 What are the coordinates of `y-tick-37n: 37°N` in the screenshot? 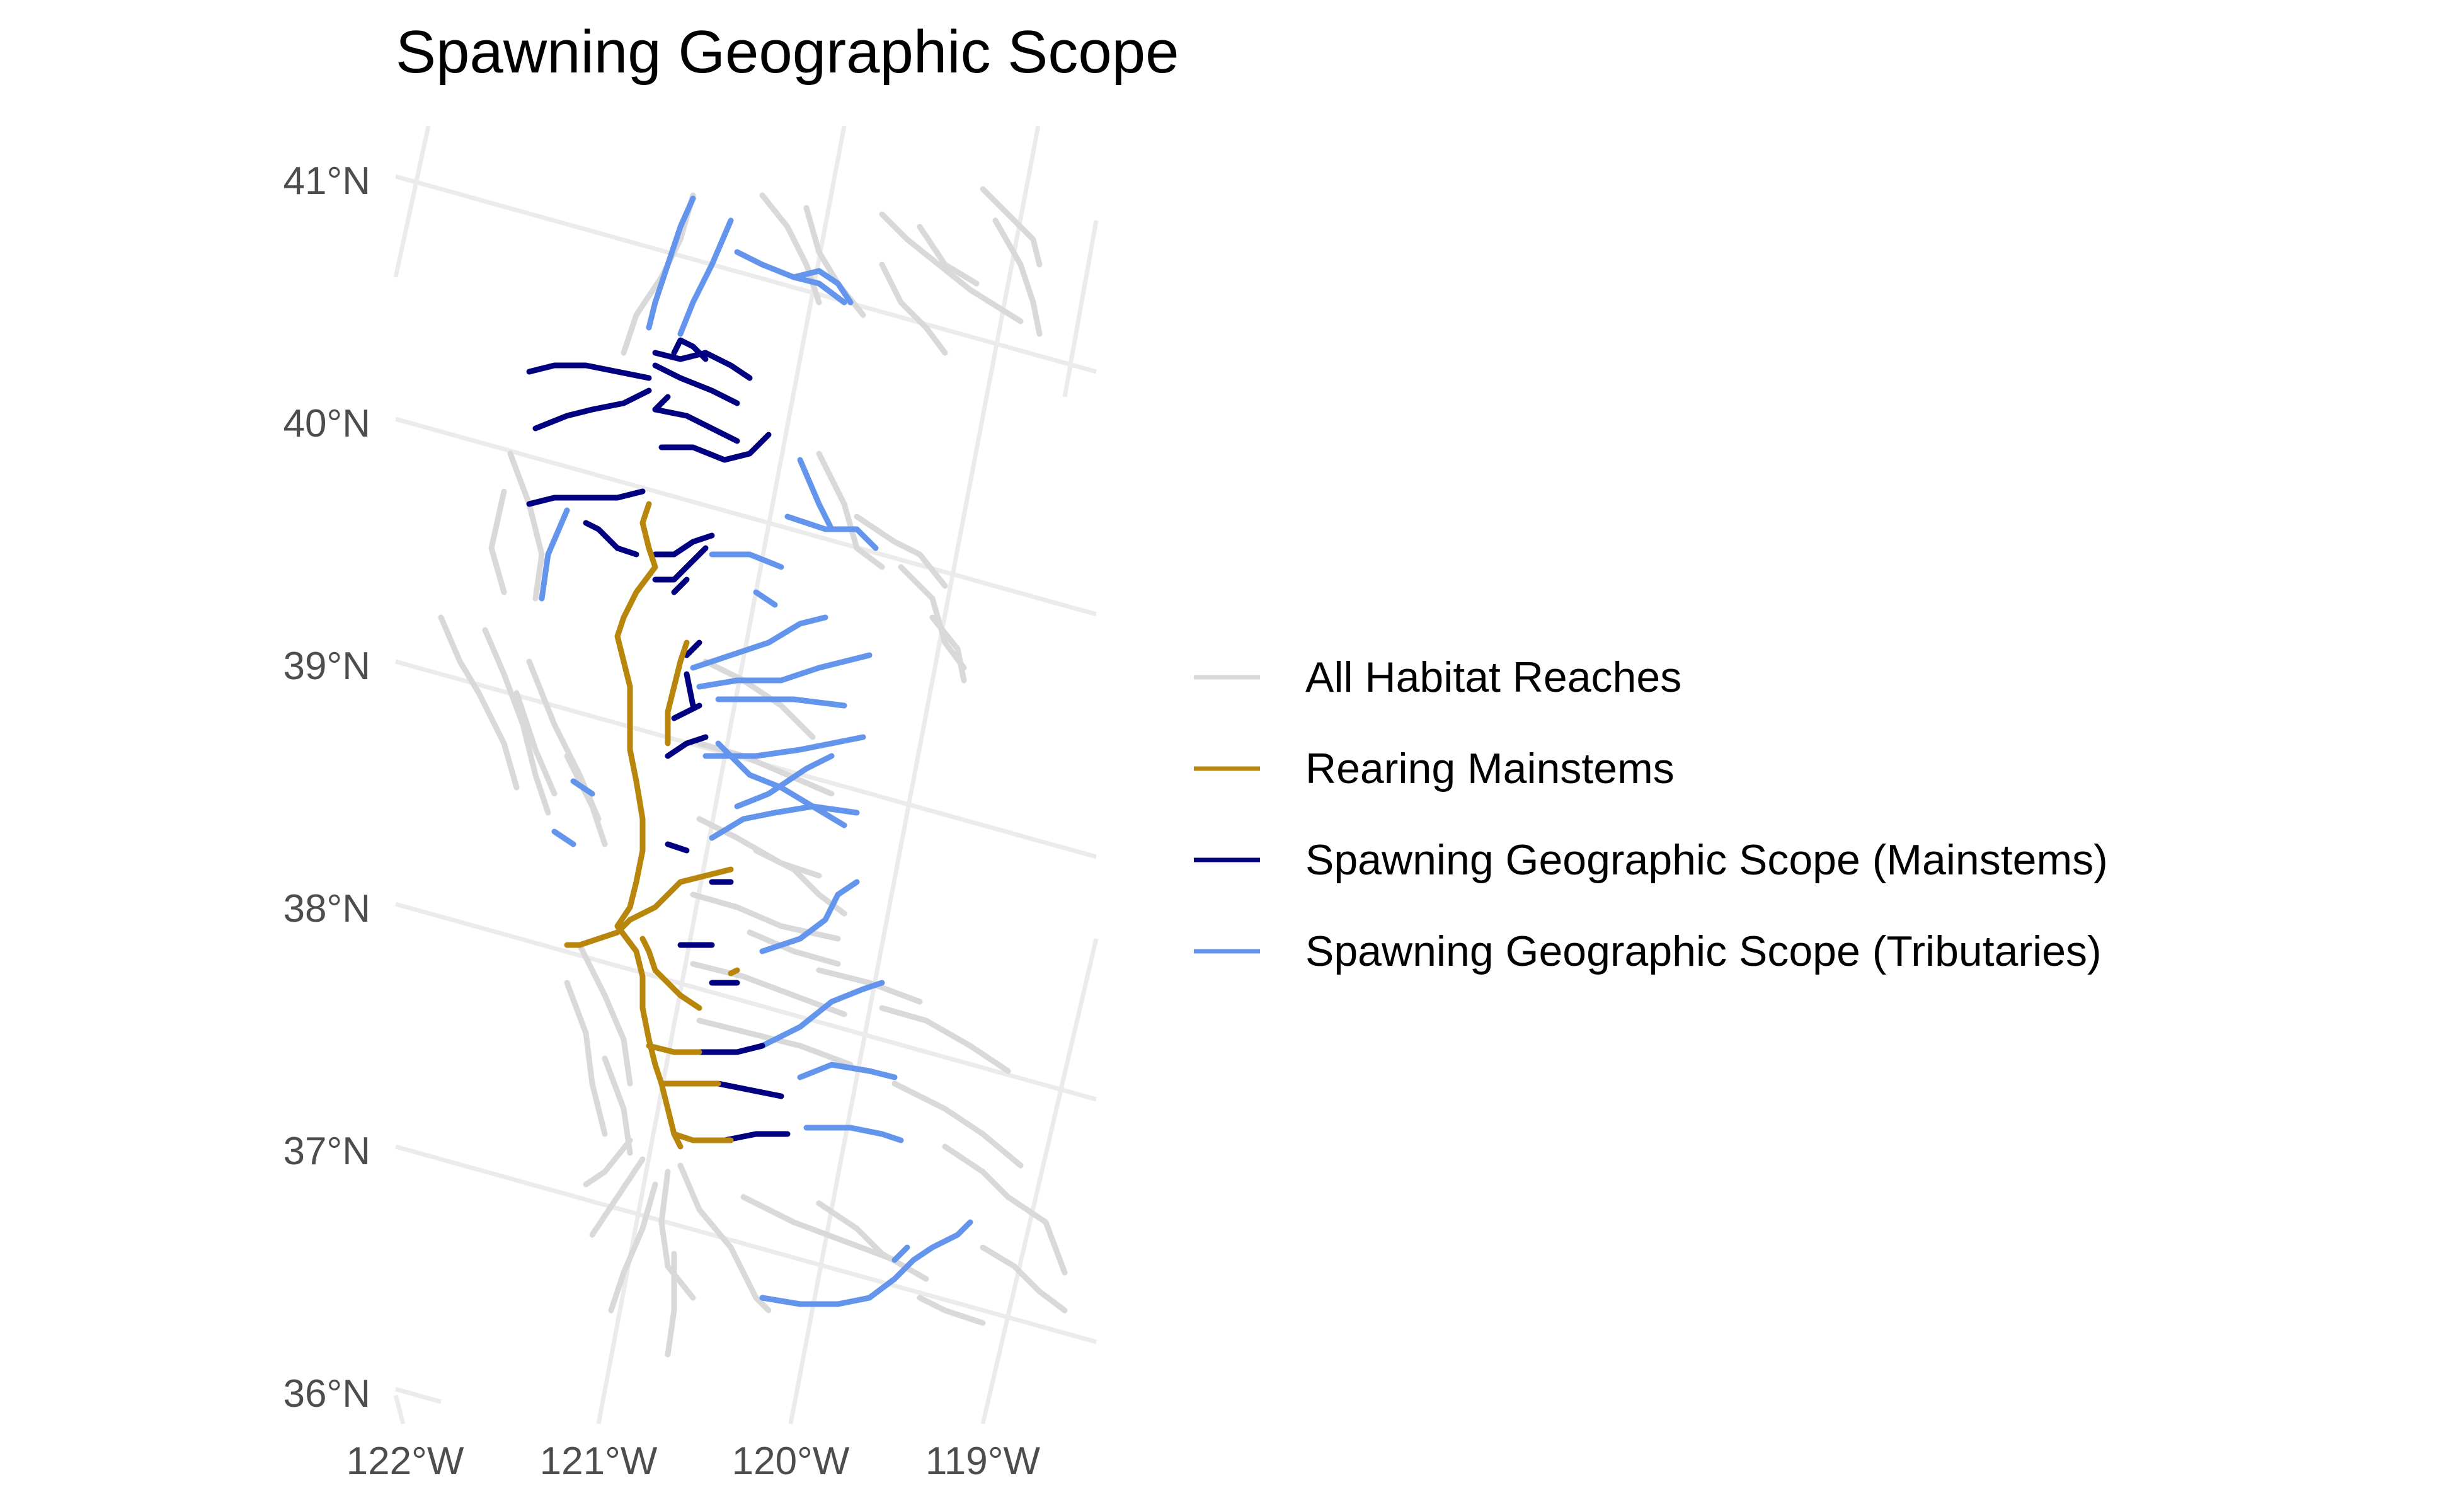 It's located at (326, 1151).